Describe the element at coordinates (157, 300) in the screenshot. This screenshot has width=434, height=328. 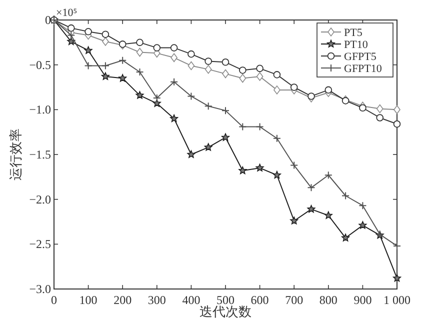
I see `x-tick-label: 300` at that location.